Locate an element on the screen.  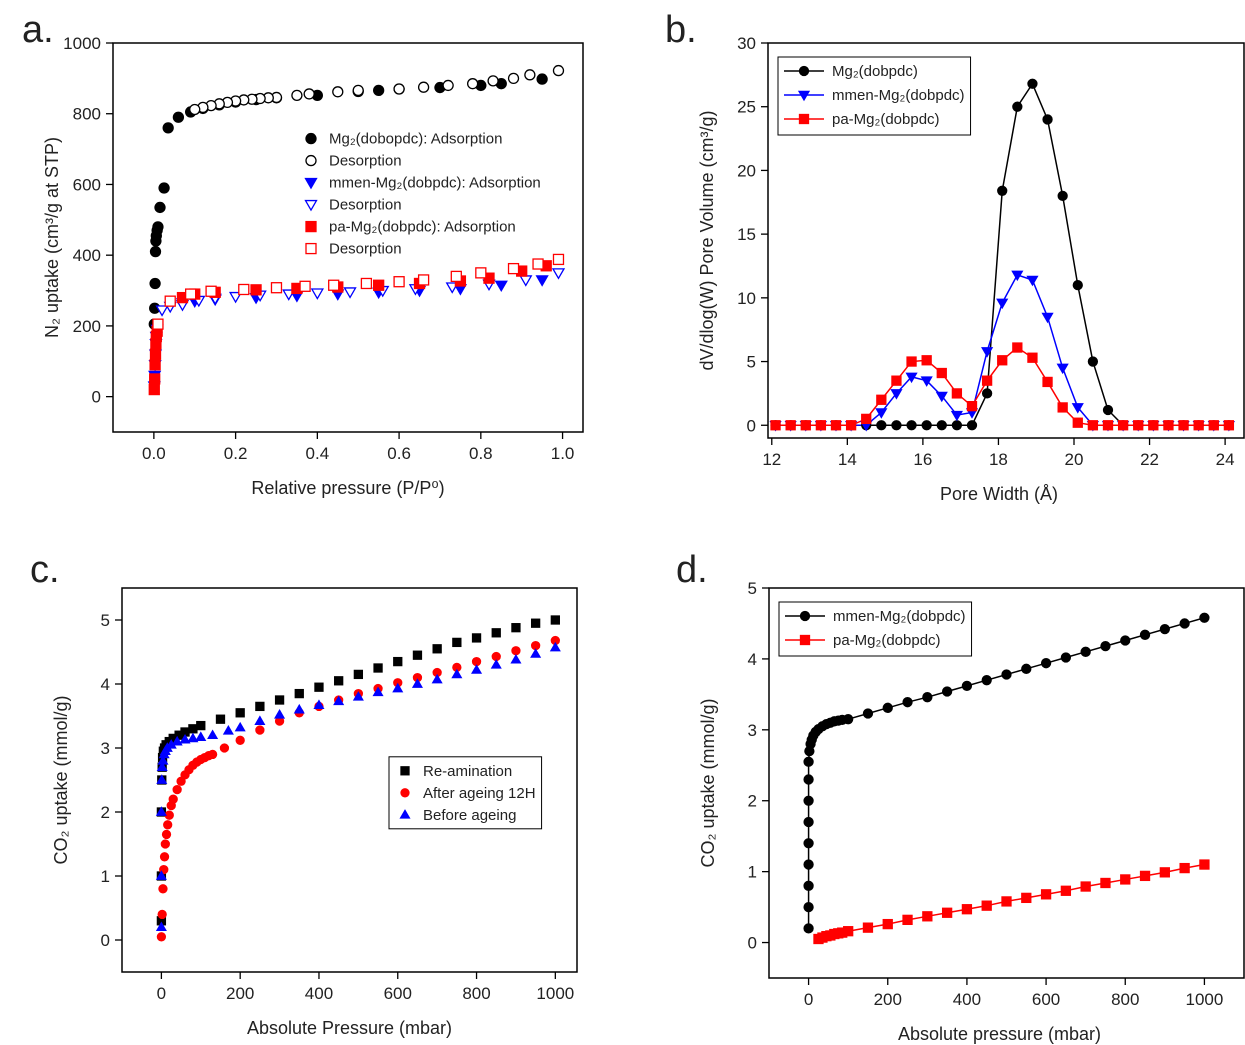
y-axis-label: CO₂ uptake (mmol/g) is located at coordinates (61, 779).